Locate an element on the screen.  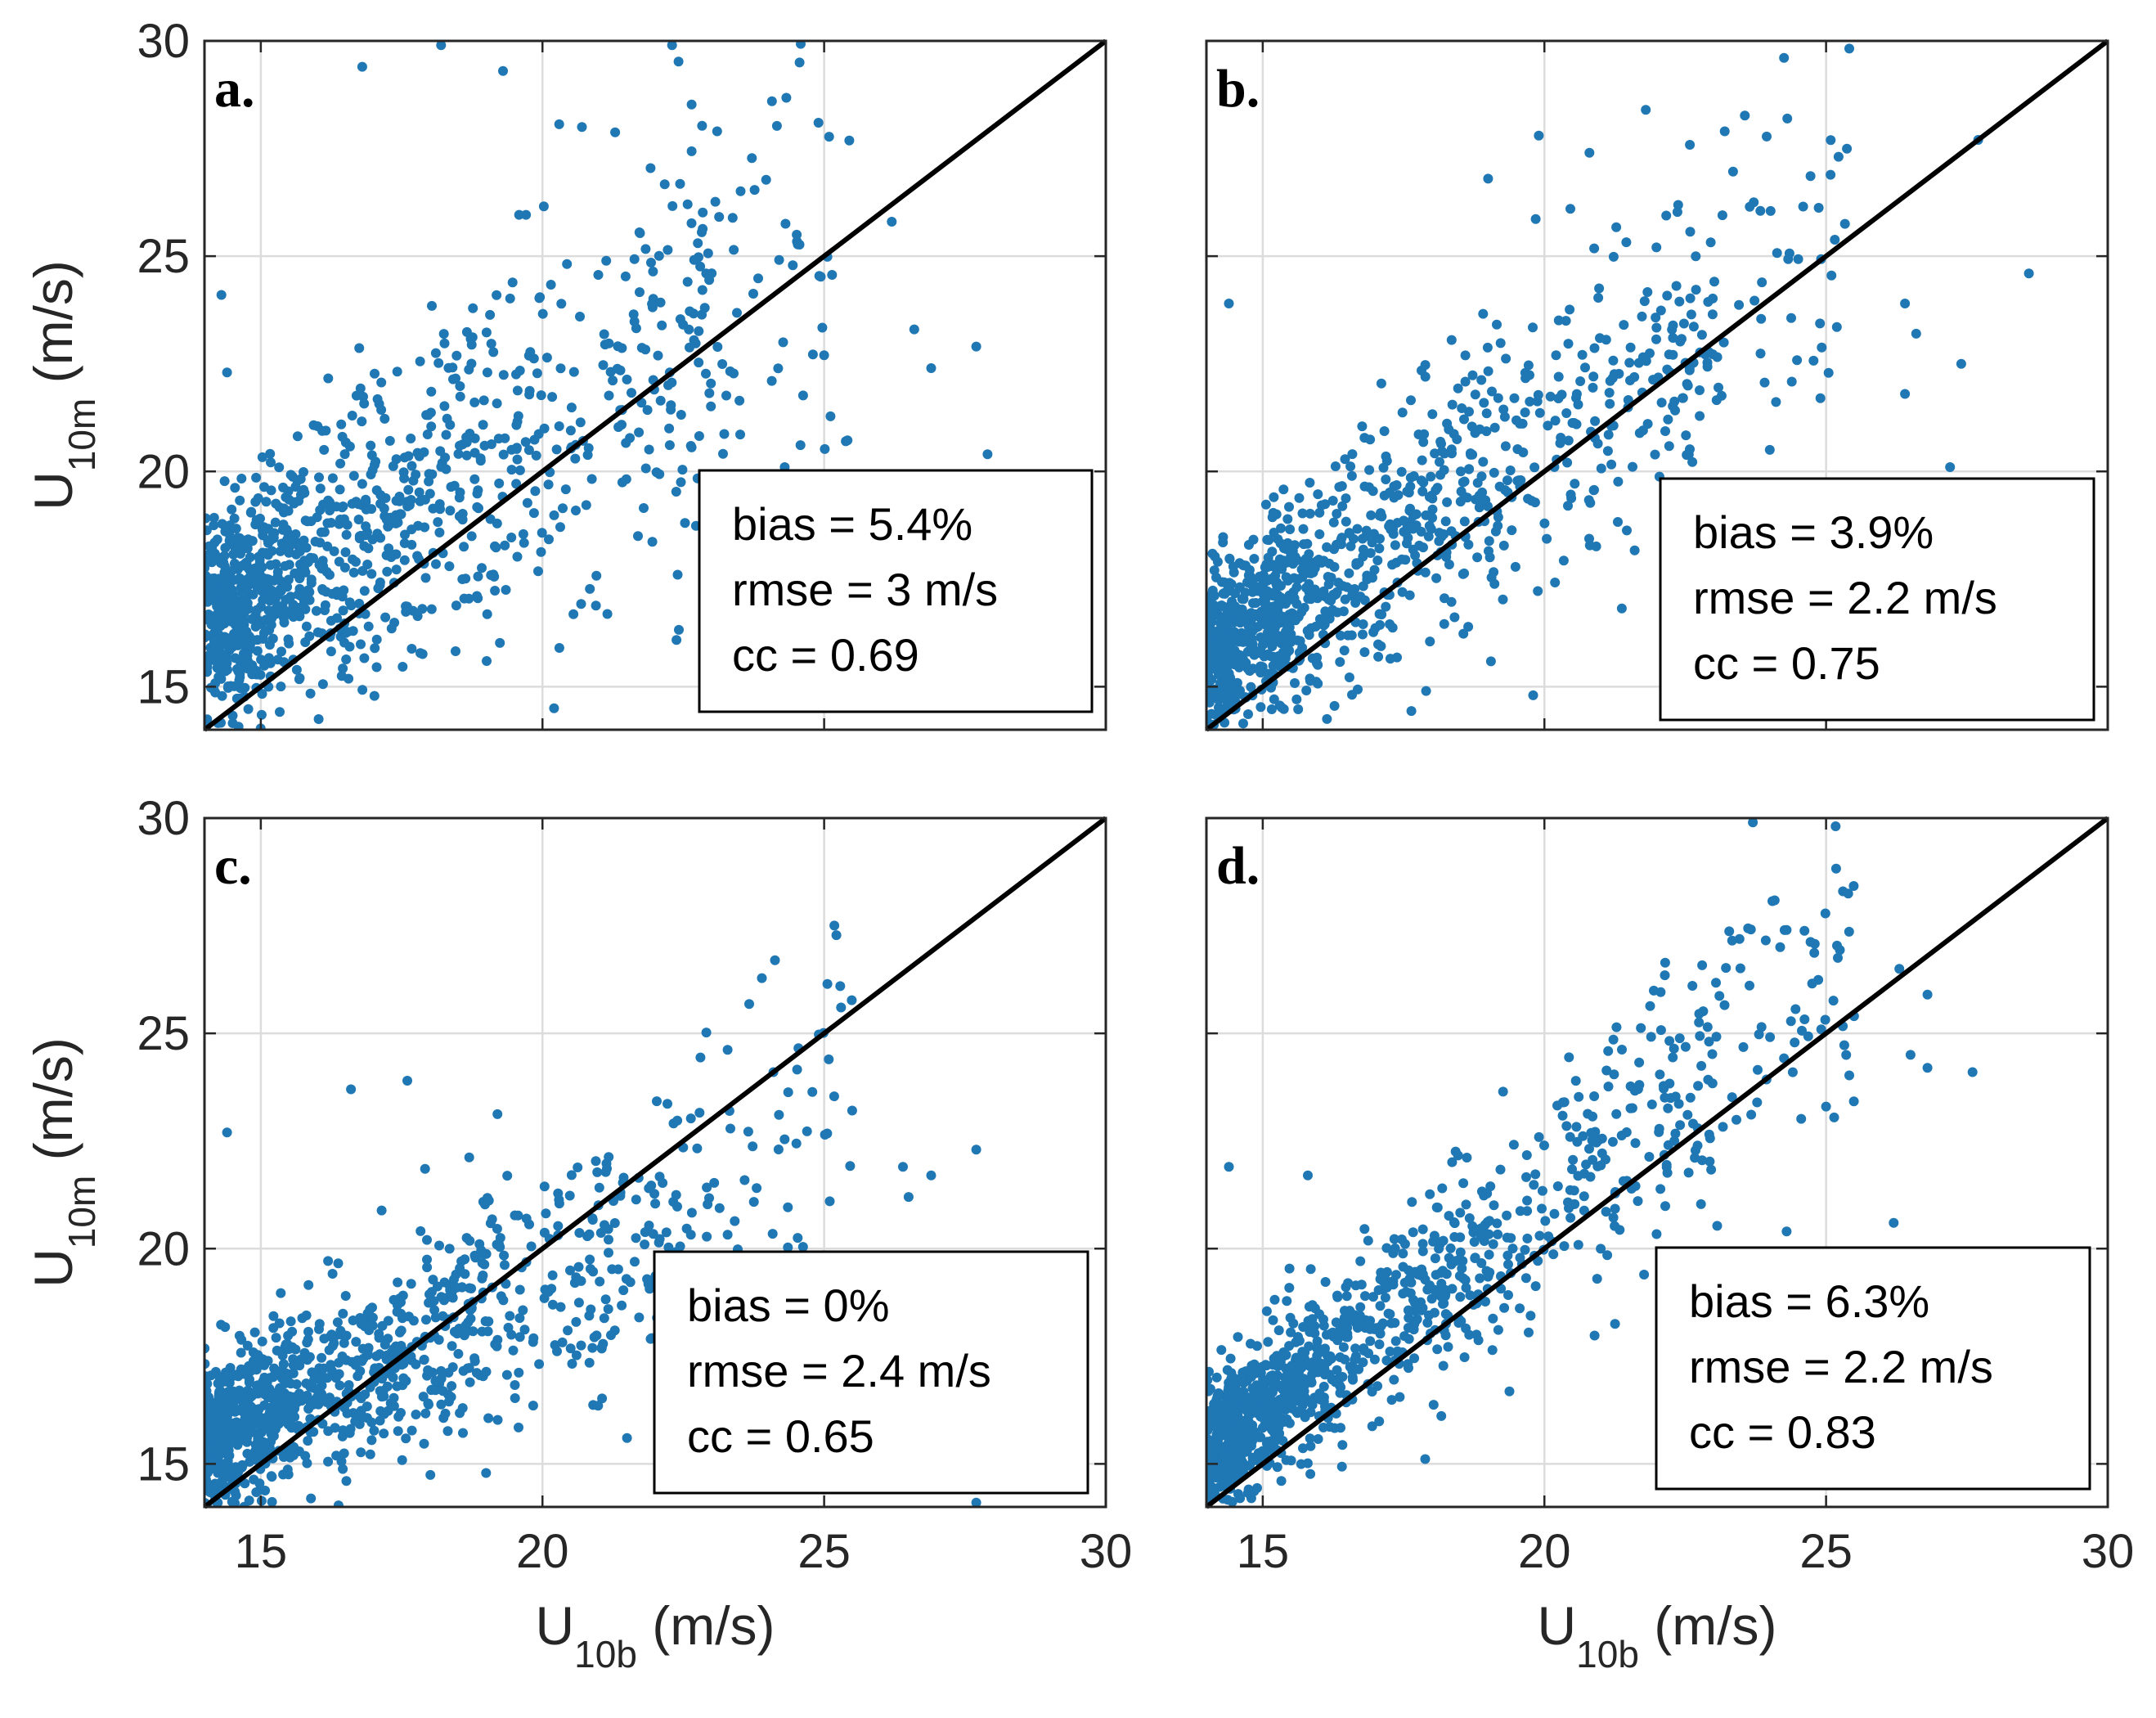
scatter-points is located at coordinates (598, 385).